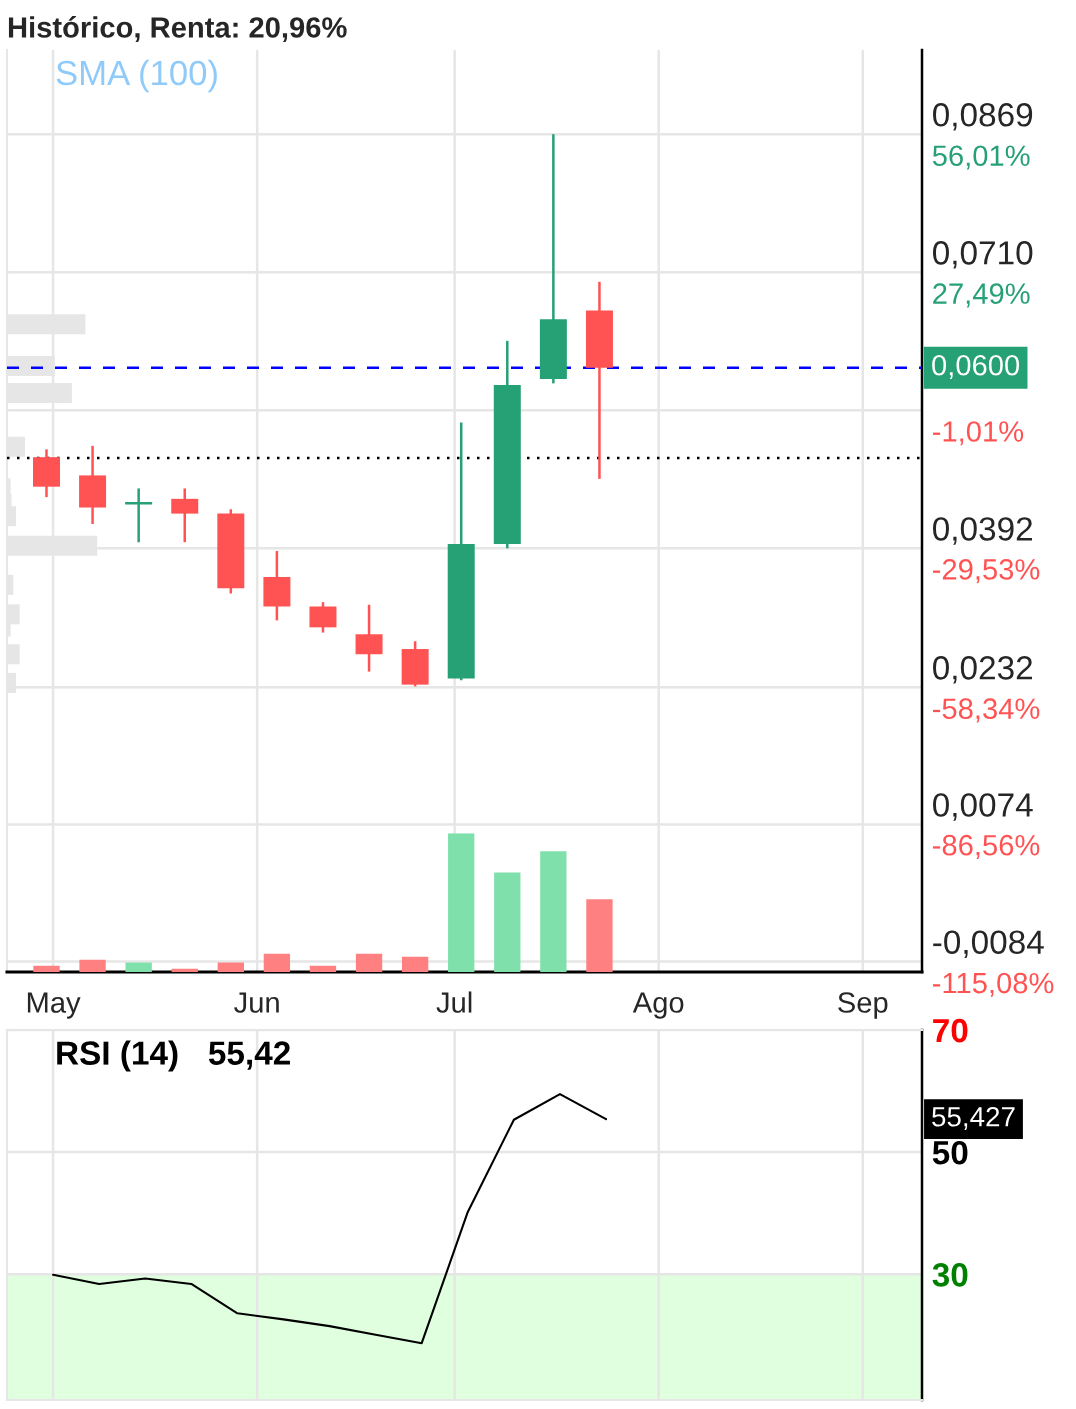  Describe the element at coordinates (986, 710) in the screenshot. I see `y2-tick-label: -58,34%` at that location.